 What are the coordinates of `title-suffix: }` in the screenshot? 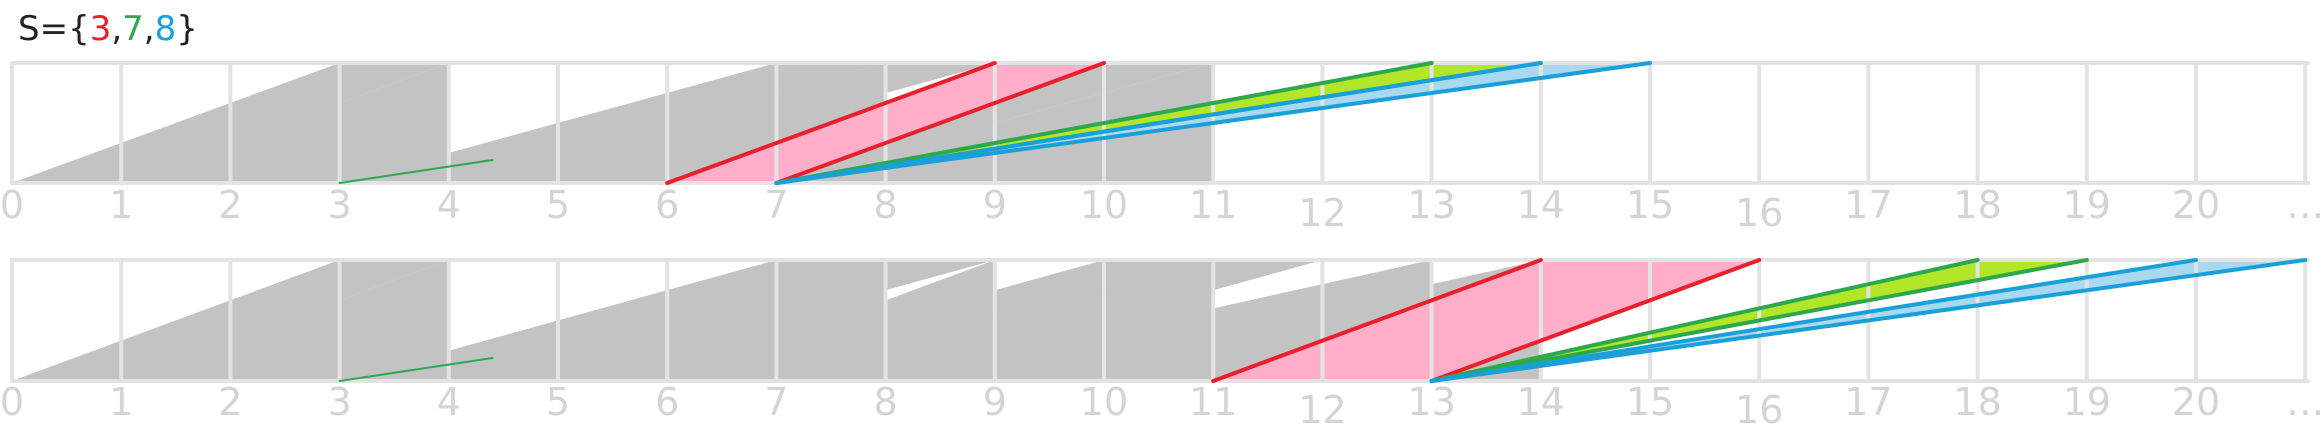 It's located at (187, 29).